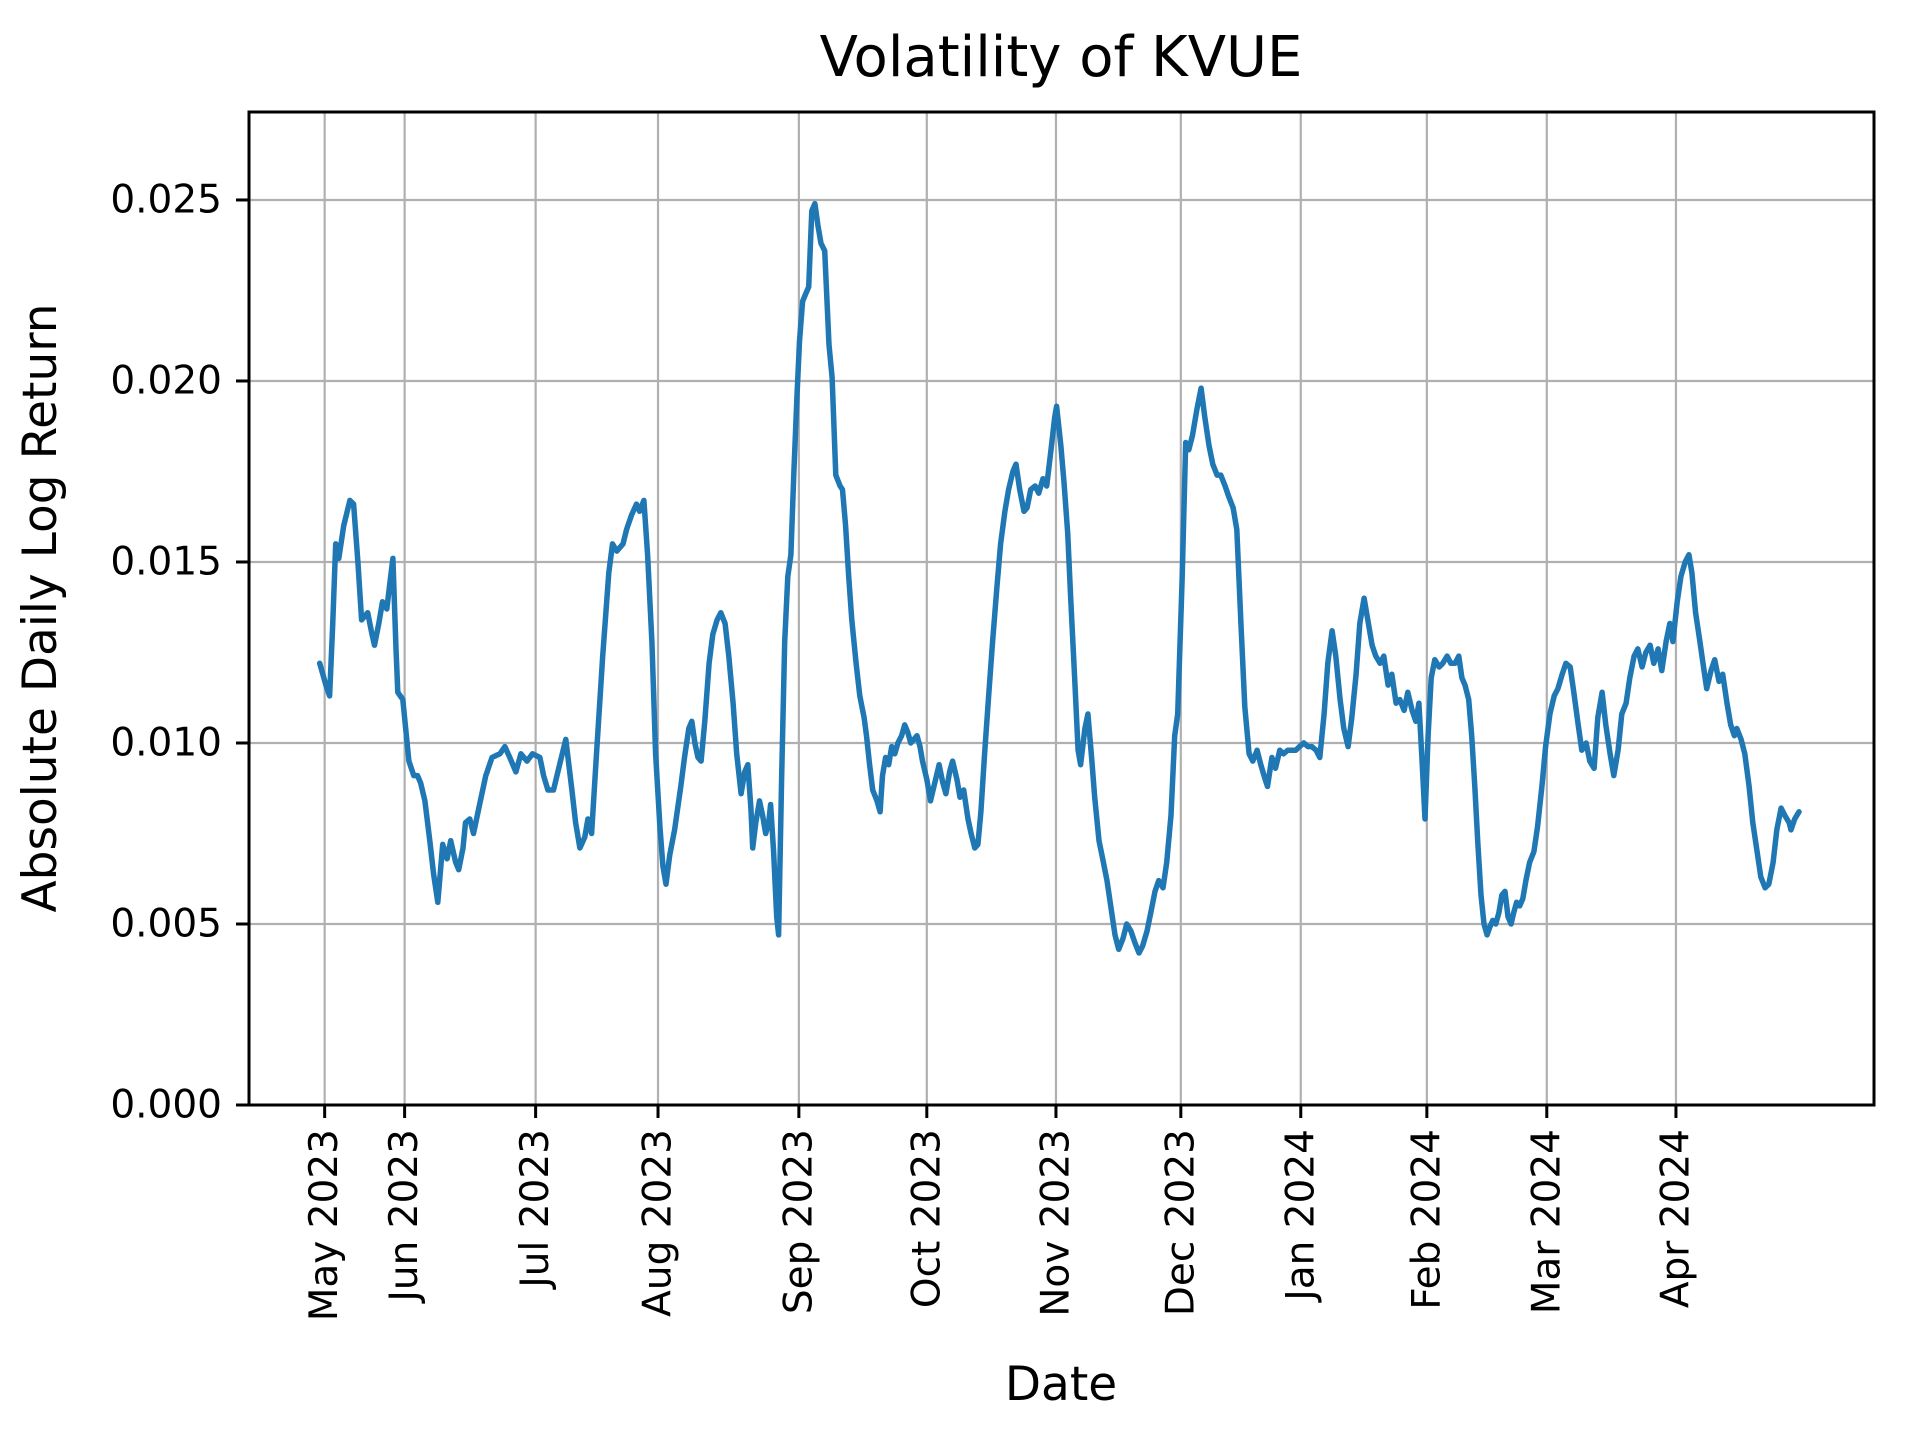 The width and height of the screenshot is (1920, 1440). Describe the element at coordinates (40, 607) in the screenshot. I see `y-axis-label: Absolute Daily Log Return` at that location.